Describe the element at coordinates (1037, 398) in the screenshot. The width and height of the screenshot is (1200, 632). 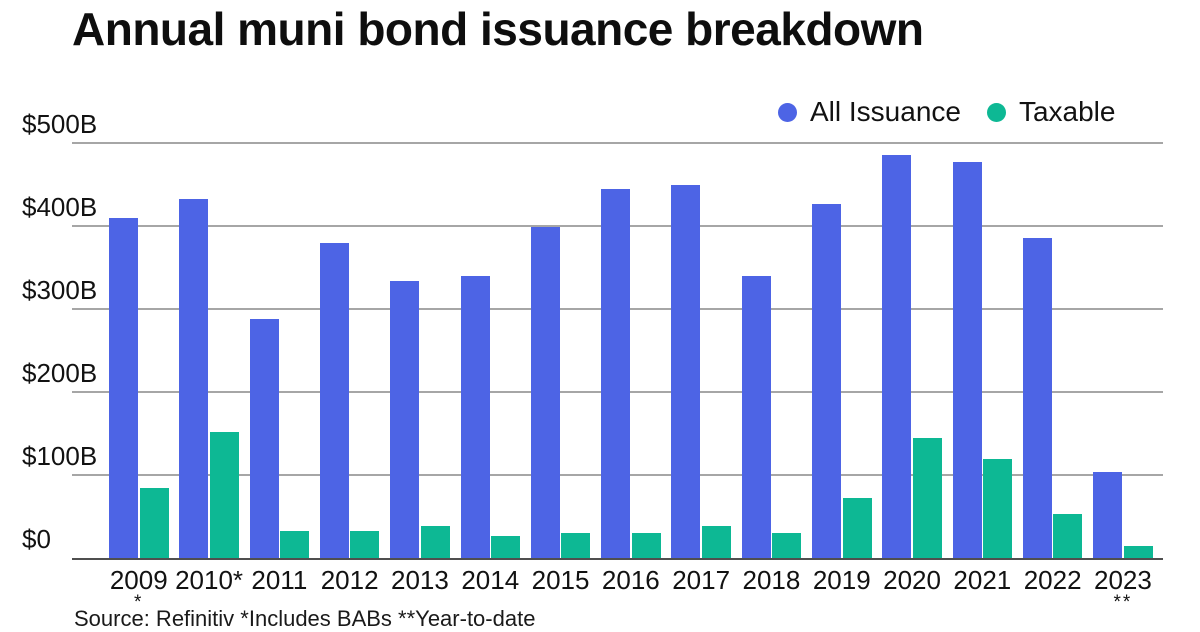
I see `bar-all-issuance-2022` at that location.